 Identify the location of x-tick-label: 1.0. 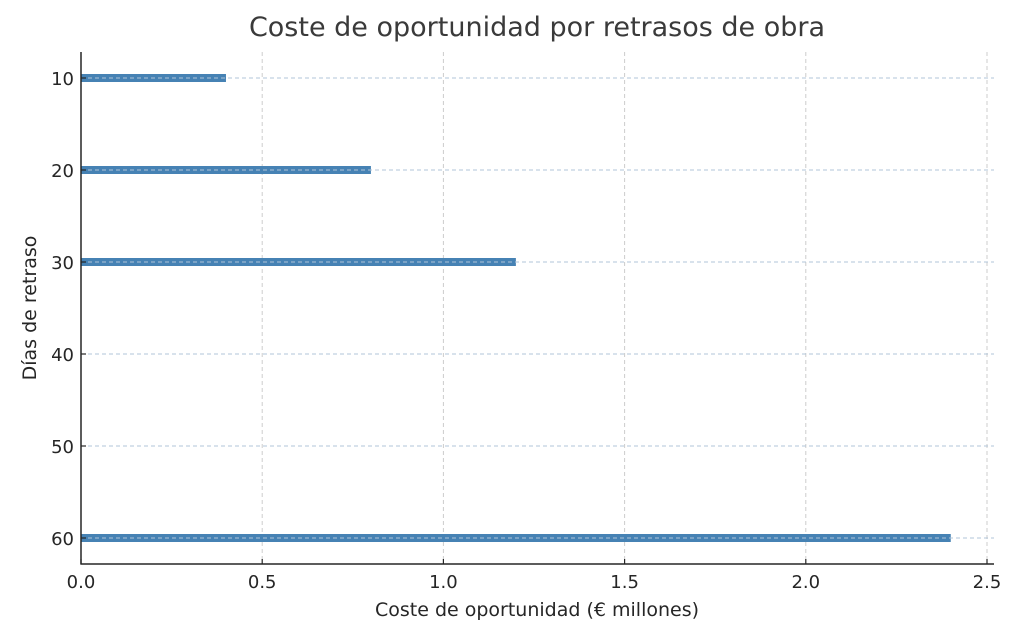
(443, 582).